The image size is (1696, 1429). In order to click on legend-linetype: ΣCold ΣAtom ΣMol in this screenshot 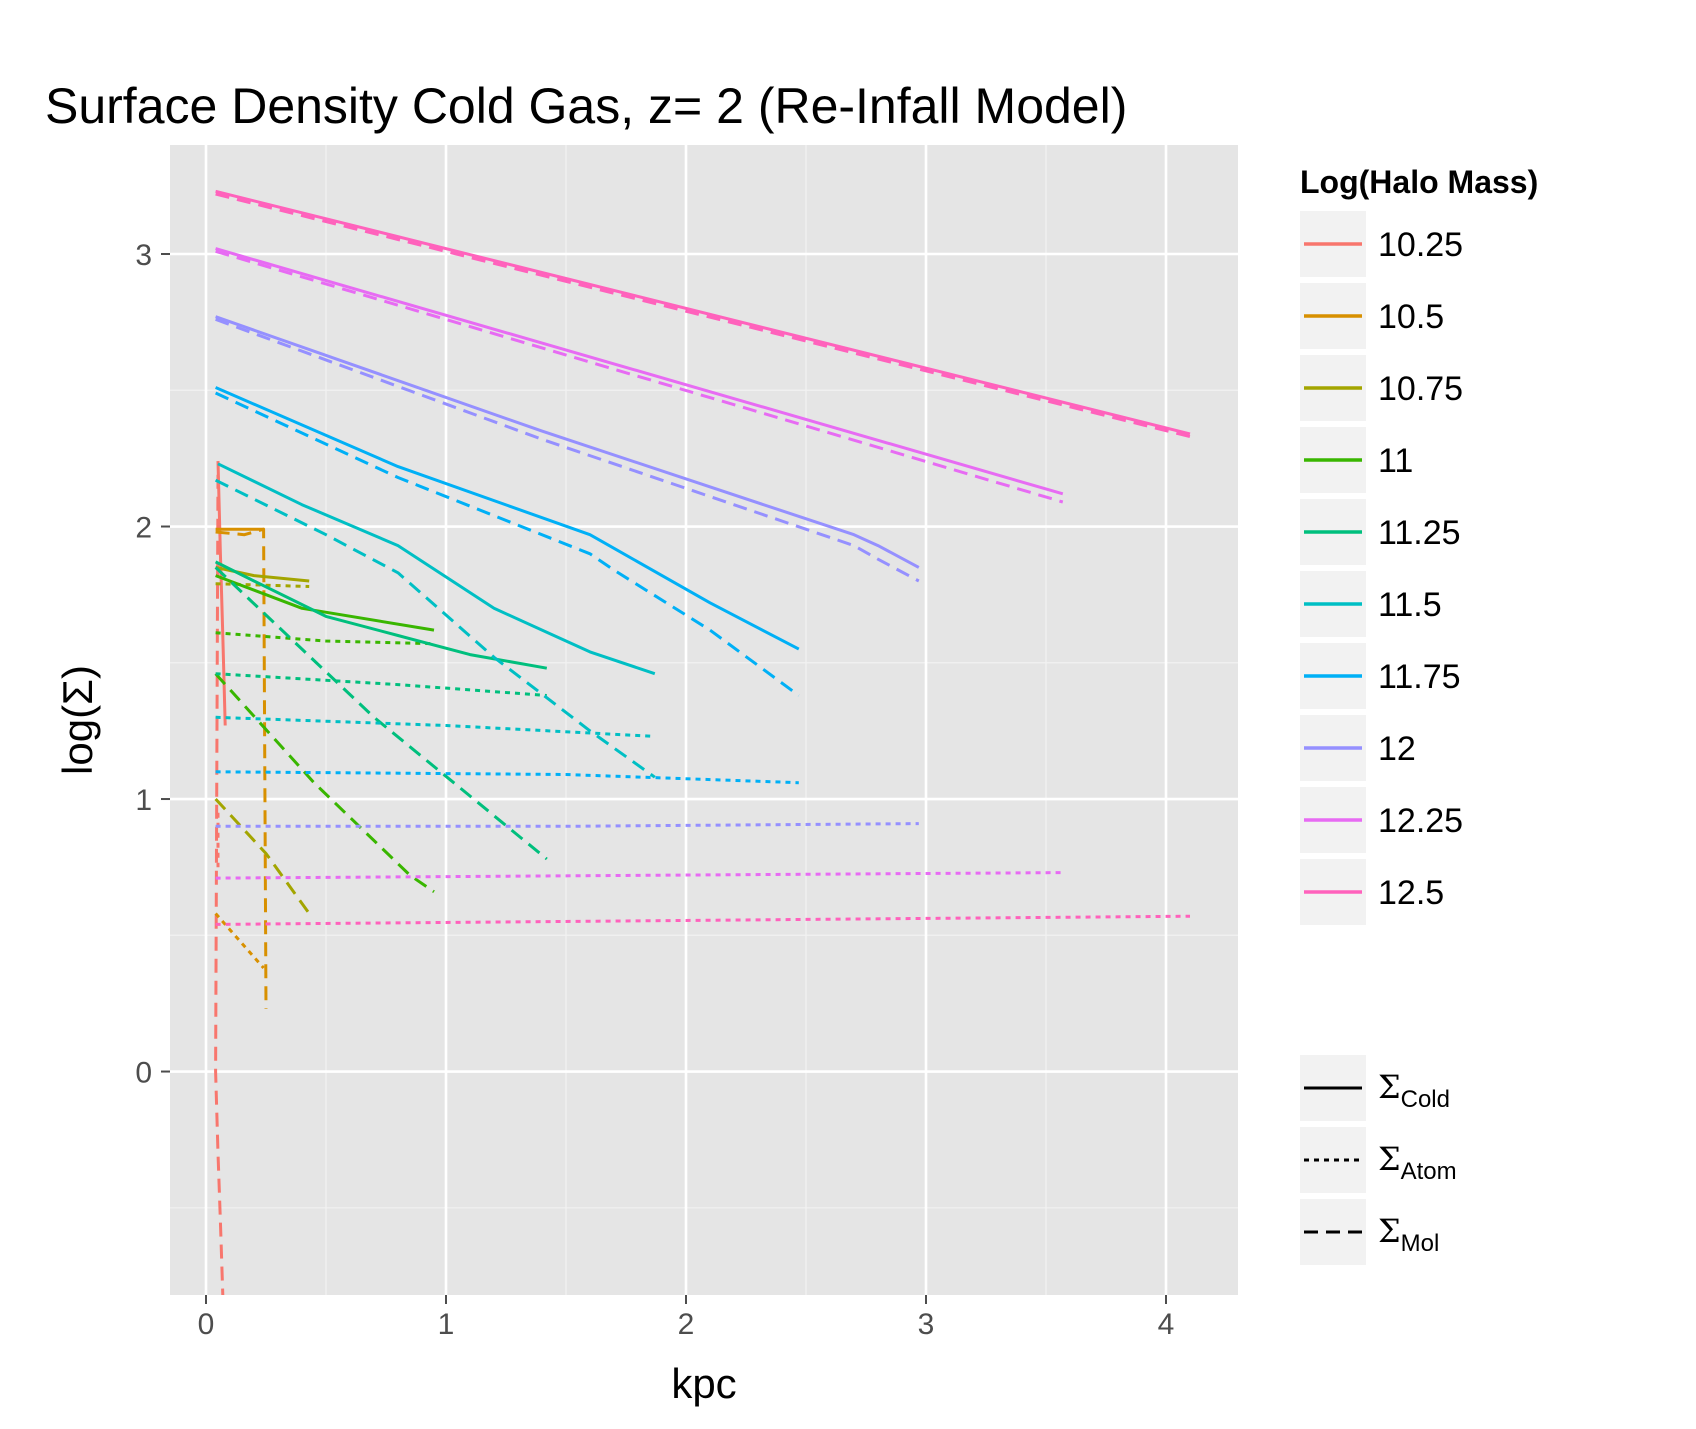, I will do `click(1378, 1160)`.